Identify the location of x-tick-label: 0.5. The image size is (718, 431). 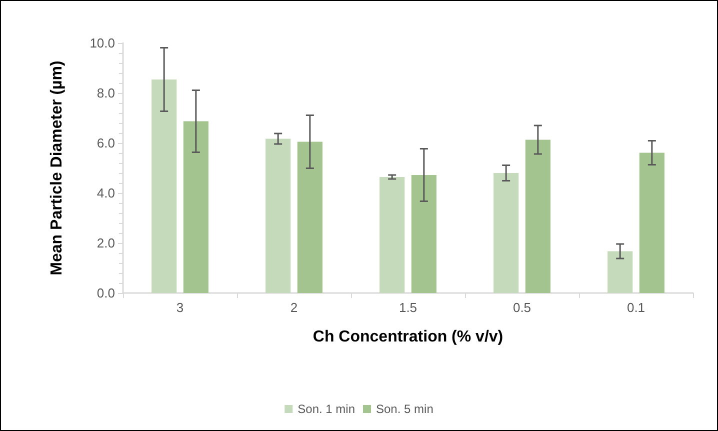
(522, 307).